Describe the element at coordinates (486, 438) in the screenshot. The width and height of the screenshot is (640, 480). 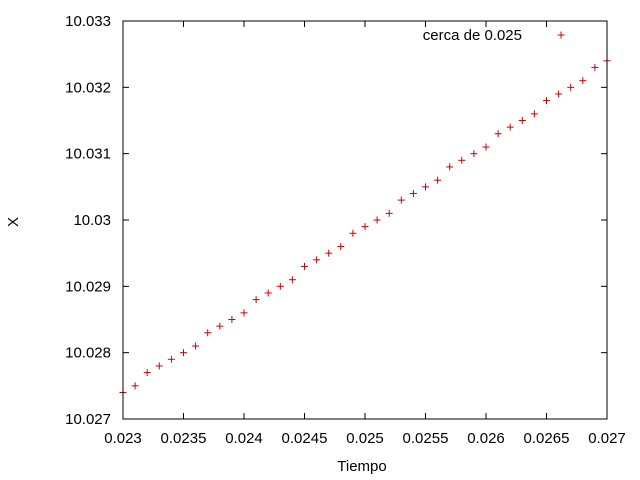
I see `x-tick-label: 0.026` at that location.